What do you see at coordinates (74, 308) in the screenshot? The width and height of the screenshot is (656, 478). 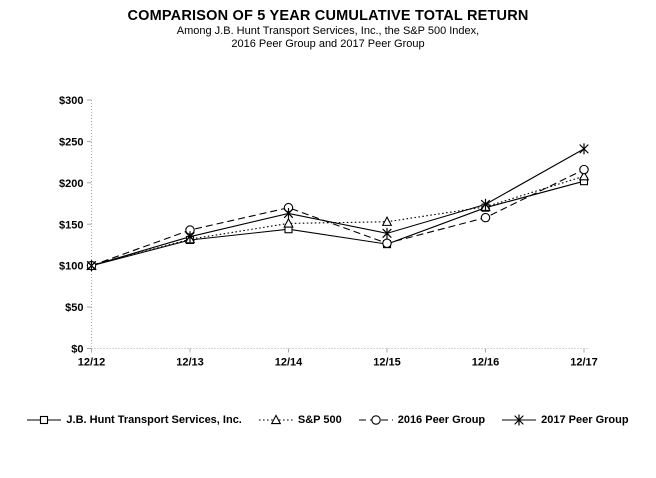 I see `svg-text: $50` at bounding box center [74, 308].